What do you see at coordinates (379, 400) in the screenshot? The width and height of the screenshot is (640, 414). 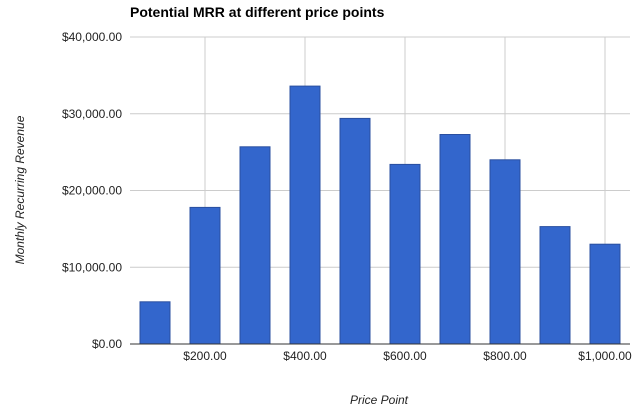 I see `x-axis-title: Price Point` at bounding box center [379, 400].